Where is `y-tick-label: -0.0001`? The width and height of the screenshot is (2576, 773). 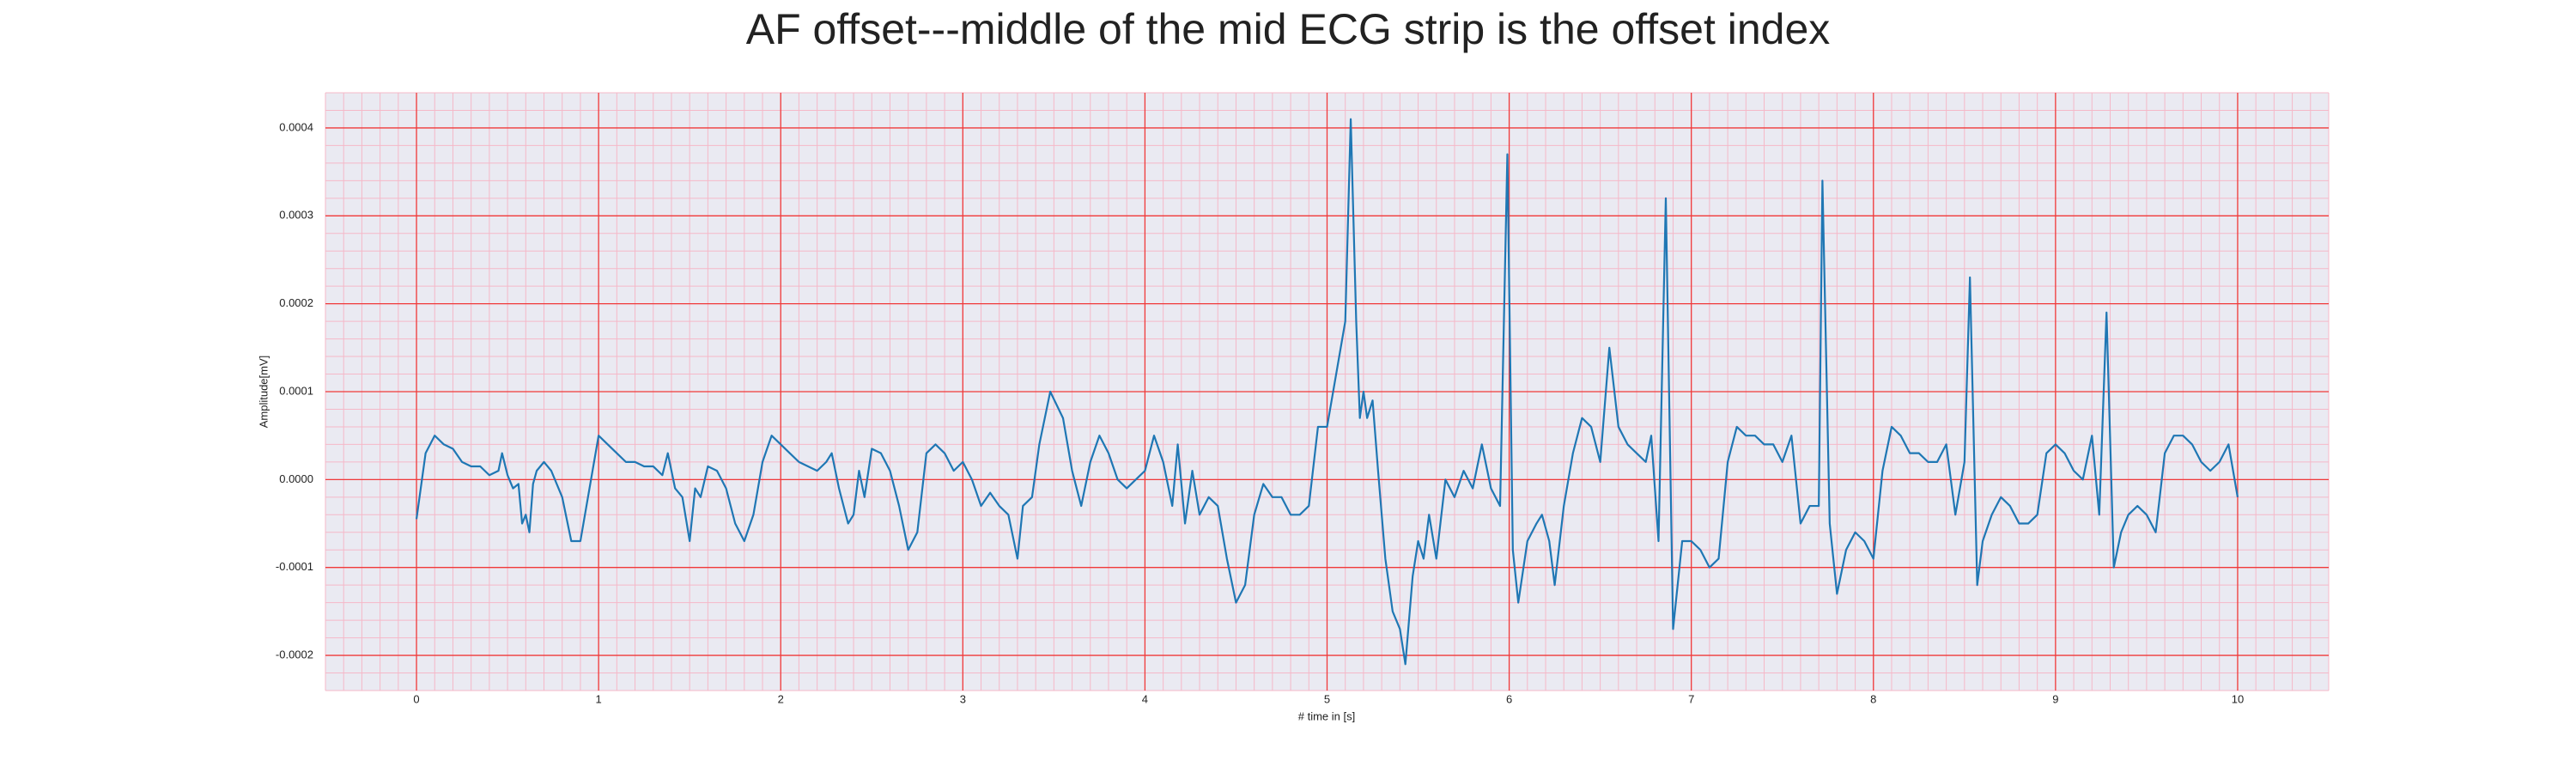 y-tick-label: -0.0001 is located at coordinates (294, 566).